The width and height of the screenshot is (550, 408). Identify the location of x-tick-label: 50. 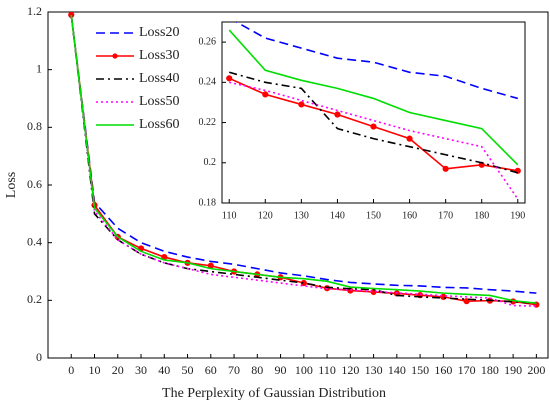
(188, 370).